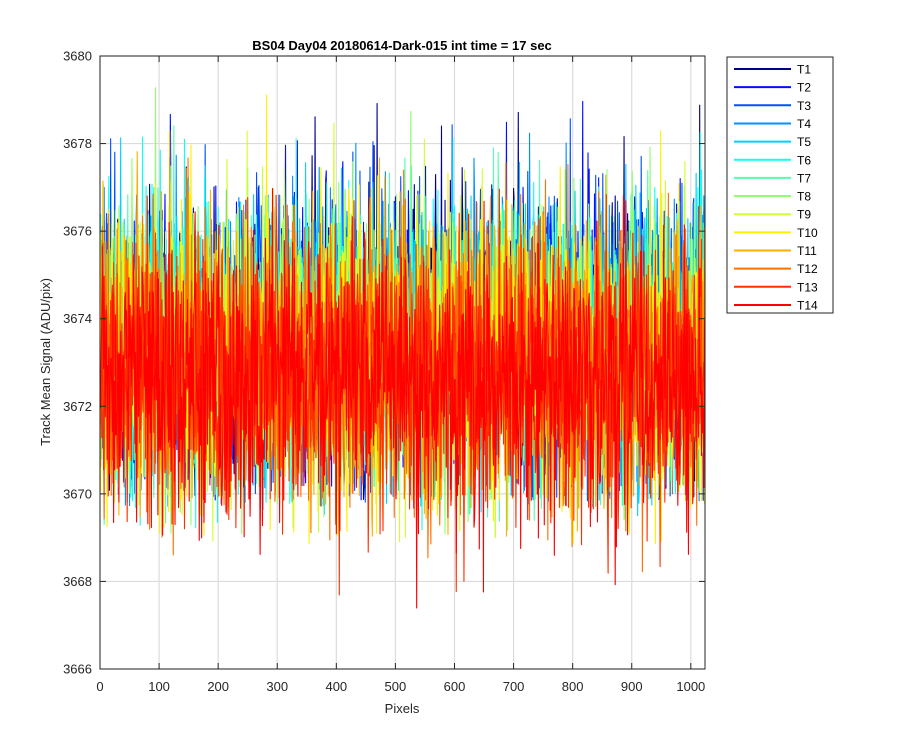 The image size is (900, 750). Describe the element at coordinates (573, 686) in the screenshot. I see `x-tick-label: 800` at that location.